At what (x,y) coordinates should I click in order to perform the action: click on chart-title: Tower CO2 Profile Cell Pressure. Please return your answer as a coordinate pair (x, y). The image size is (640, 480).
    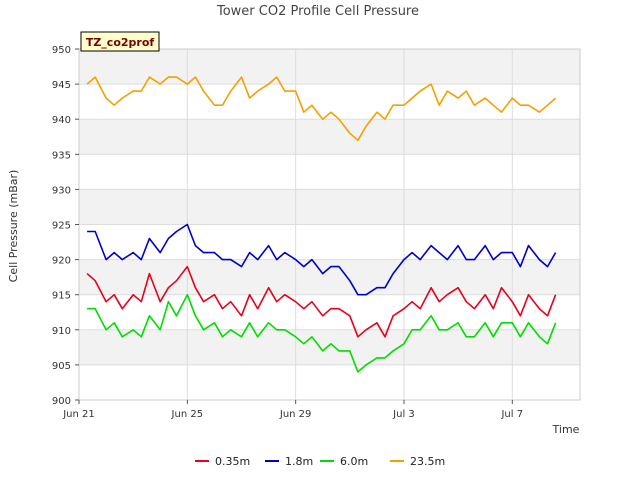
    Looking at the image, I should click on (317, 11).